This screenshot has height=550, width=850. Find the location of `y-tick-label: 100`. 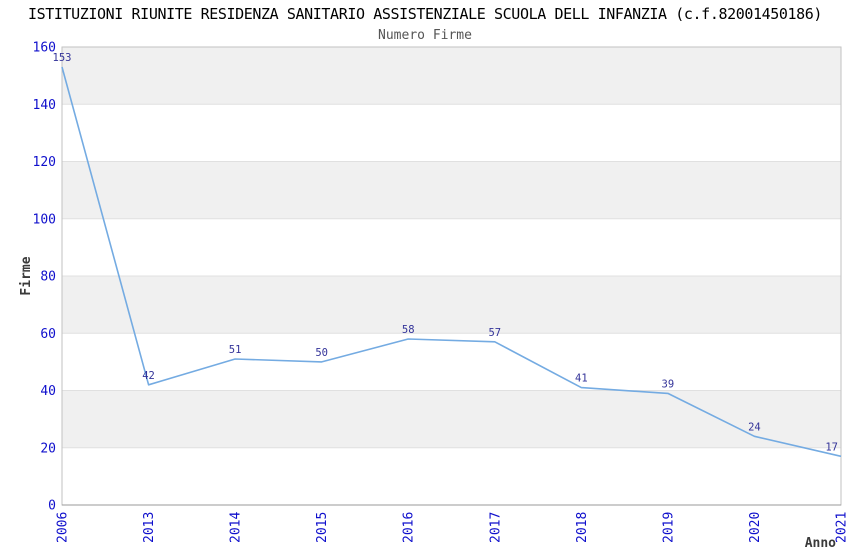

y-tick-label: 100 is located at coordinates (44, 219).